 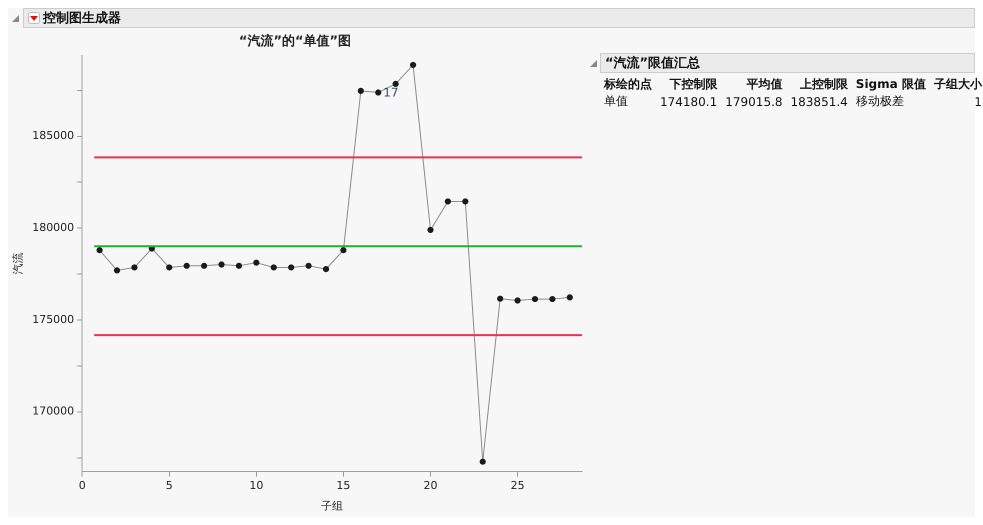 What do you see at coordinates (53, 319) in the screenshot?
I see `y-tick-label: 175000` at bounding box center [53, 319].